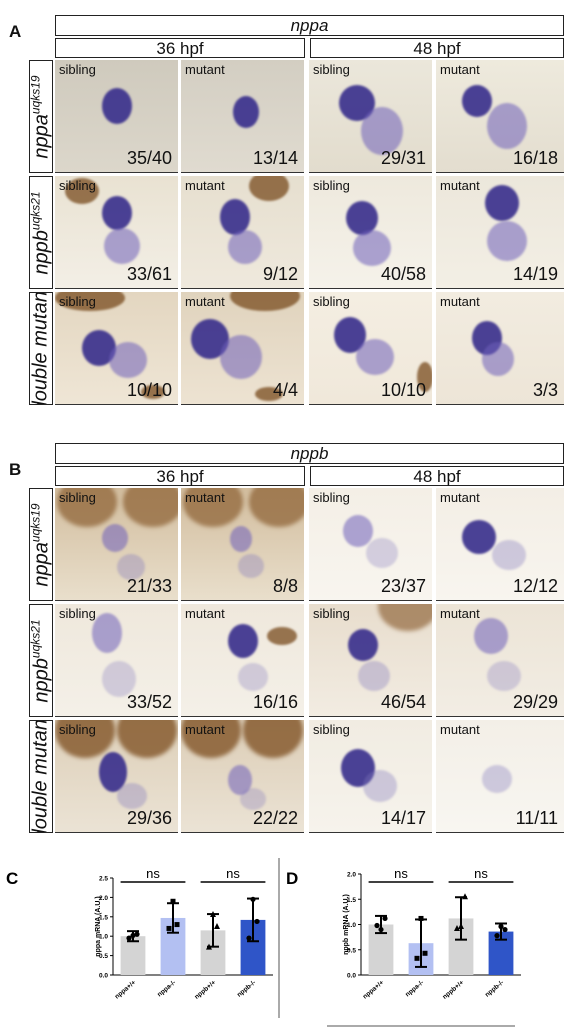 The width and height of the screenshot is (569, 1036). What do you see at coordinates (351, 875) in the screenshot?
I see `y-tick-label: 2.0` at bounding box center [351, 875].